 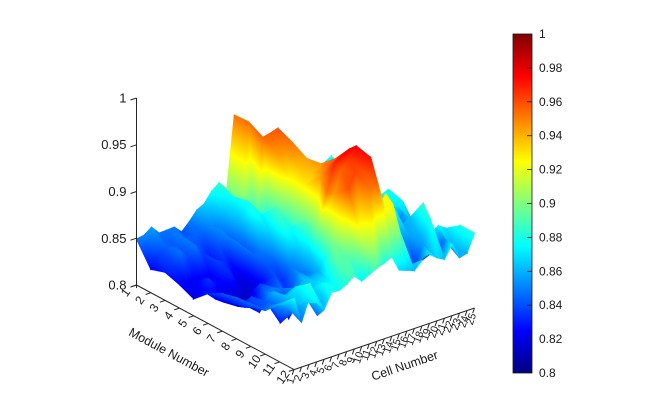 What do you see at coordinates (343, 362) in the screenshot?
I see `svg-text: 8` at bounding box center [343, 362].